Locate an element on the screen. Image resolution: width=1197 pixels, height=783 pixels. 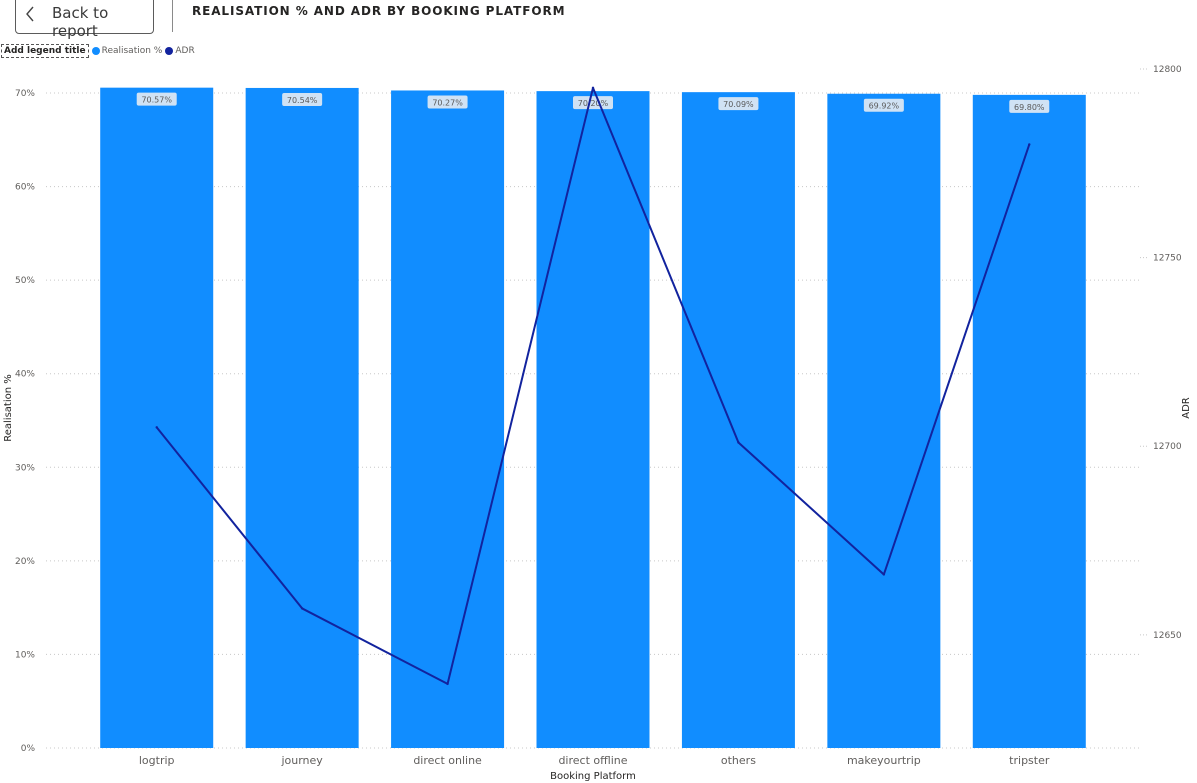
y2-tick-label: 12700 is located at coordinates (1167, 447).